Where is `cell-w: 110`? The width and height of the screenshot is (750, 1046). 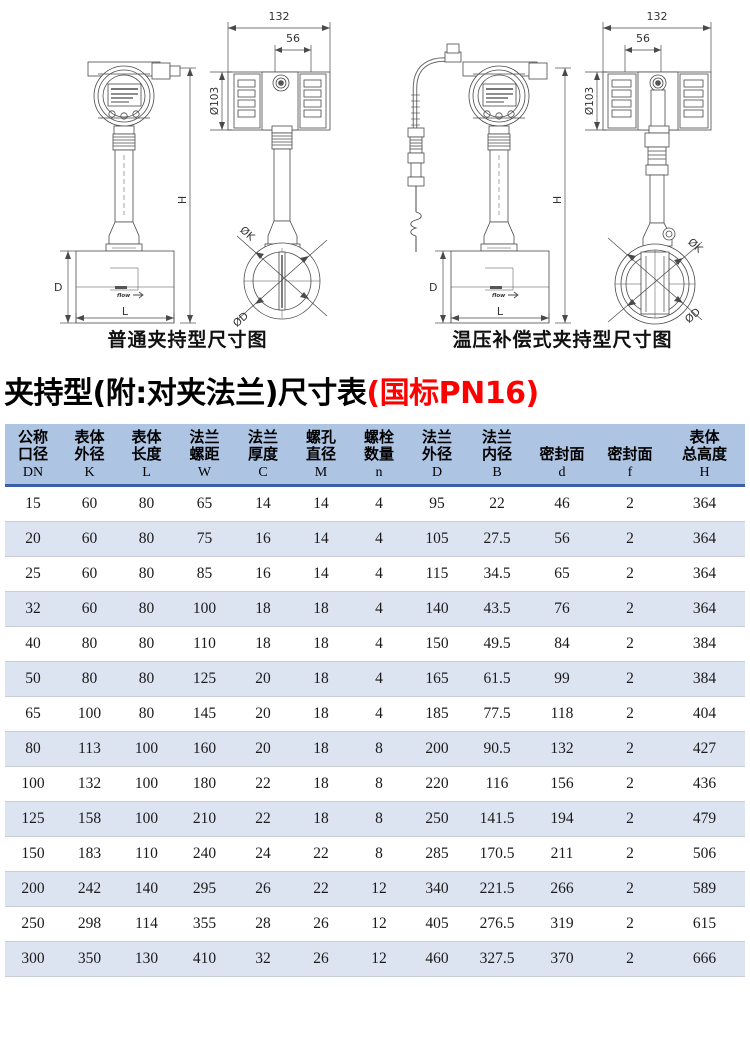 cell-w: 110 is located at coordinates (204, 644).